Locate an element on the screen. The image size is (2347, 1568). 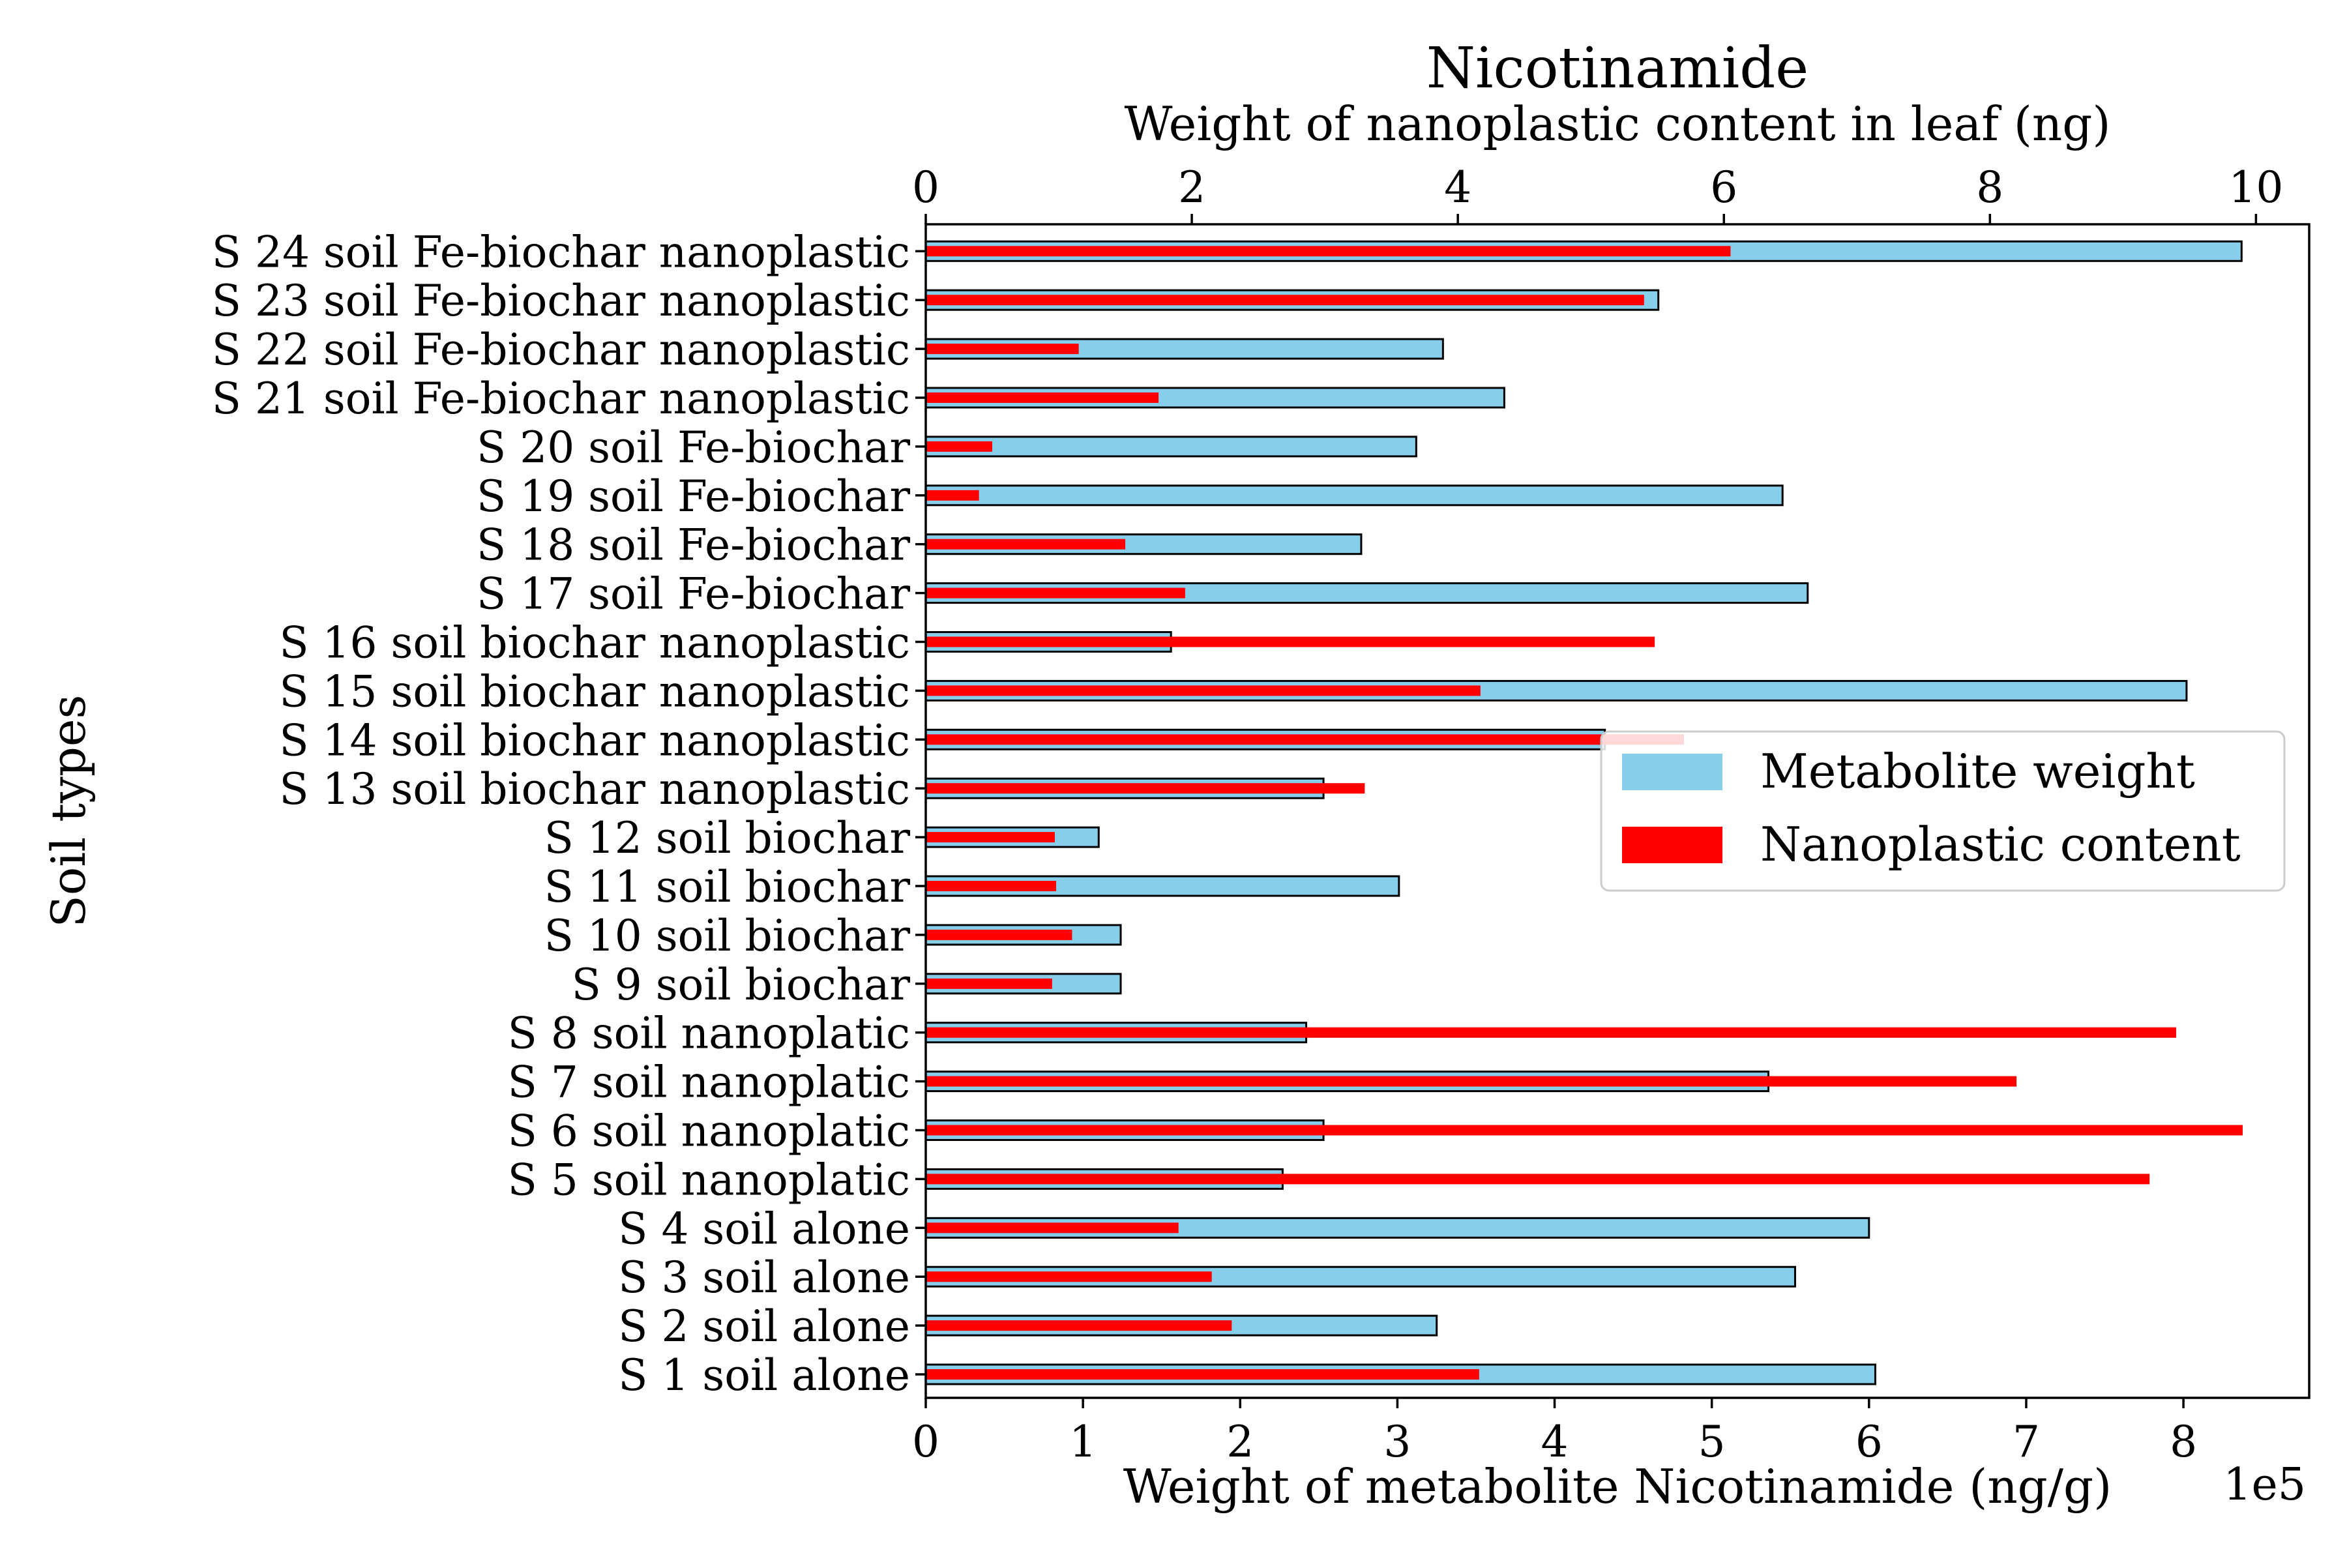
category-label: S 12 soil biochar is located at coordinates (727, 838).